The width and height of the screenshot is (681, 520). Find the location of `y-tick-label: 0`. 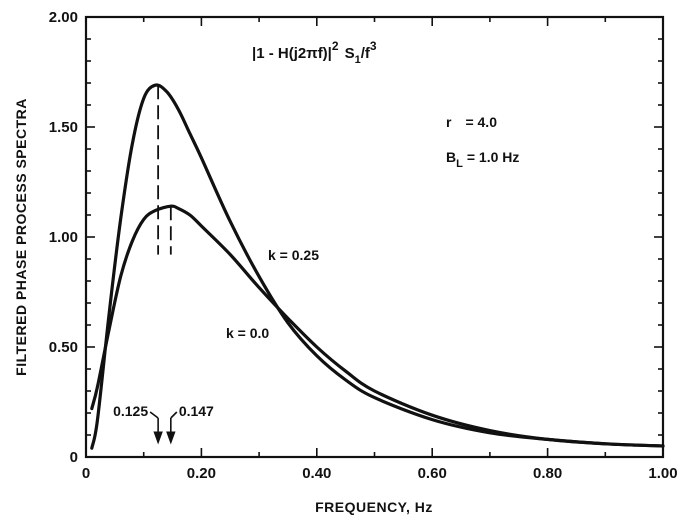

y-tick-label: 0 is located at coordinates (74, 457).